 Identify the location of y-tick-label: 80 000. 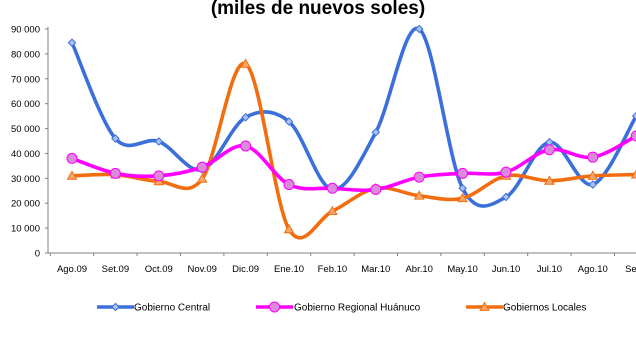
(25, 54).